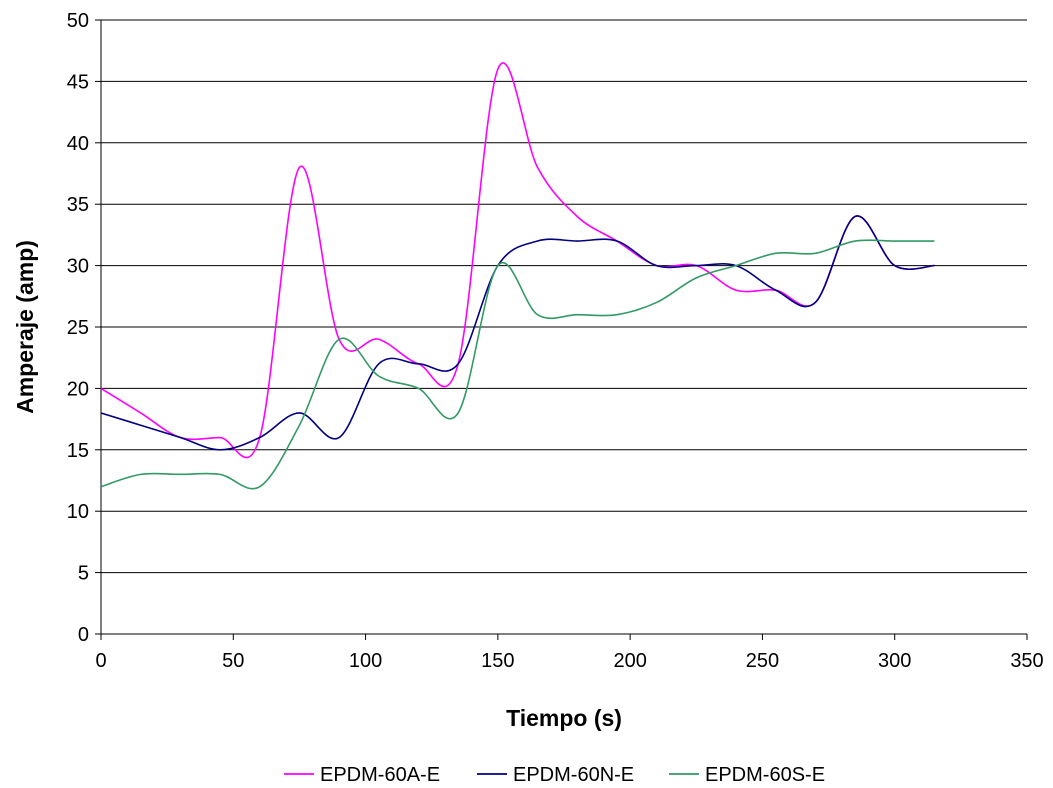 The width and height of the screenshot is (1053, 788). Describe the element at coordinates (25, 327) in the screenshot. I see `y-axis-title: Amperaje (amp)` at that location.